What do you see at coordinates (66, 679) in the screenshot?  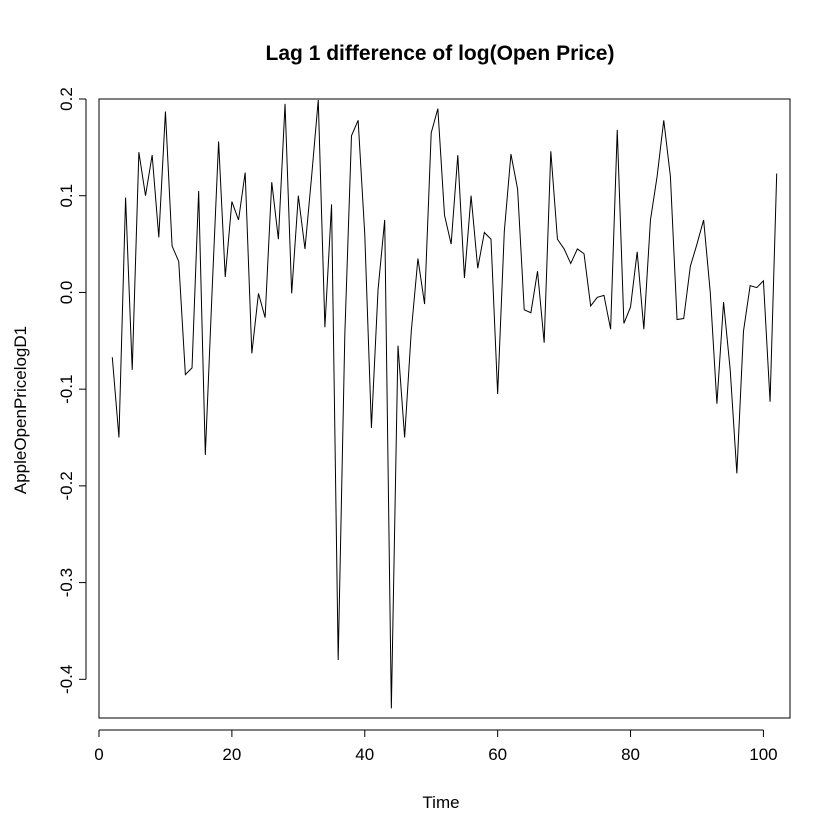 I see `y-tick-label: -0.4` at bounding box center [66, 679].